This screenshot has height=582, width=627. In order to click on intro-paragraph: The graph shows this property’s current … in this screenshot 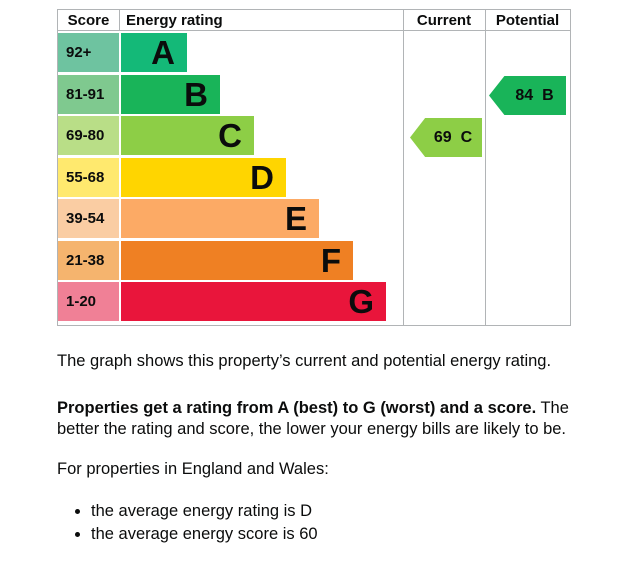, I will do `click(304, 361)`.